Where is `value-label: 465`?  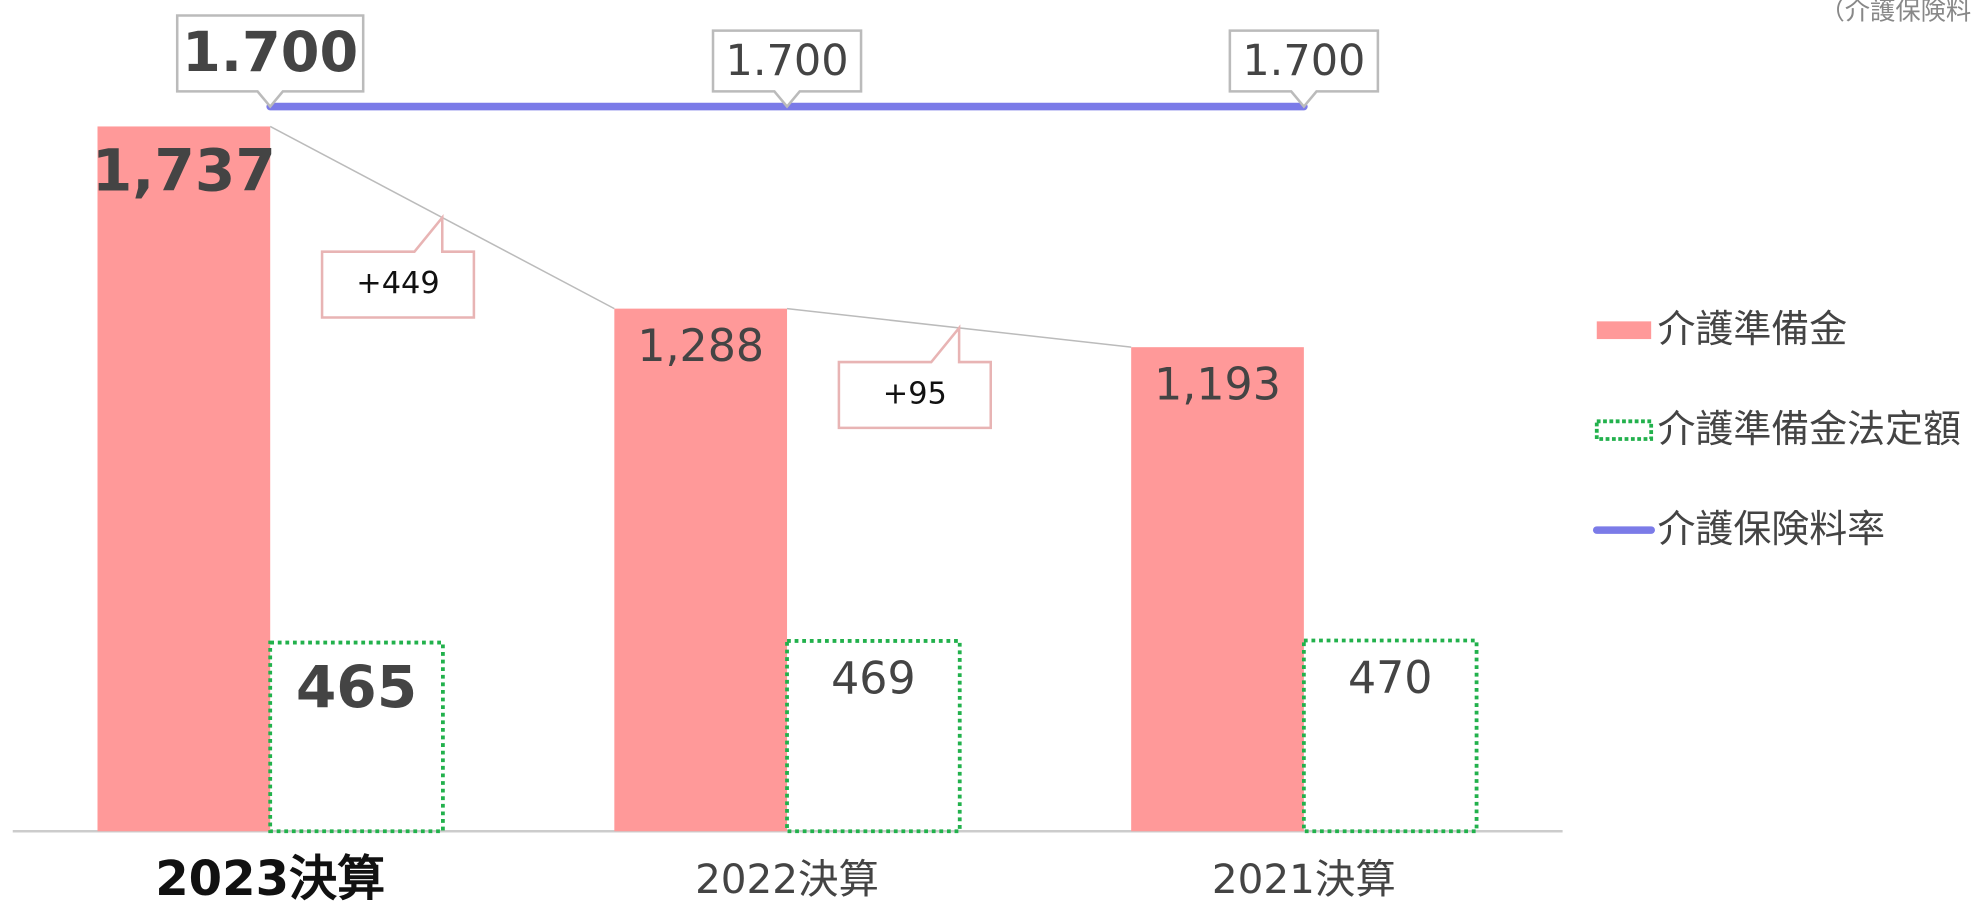 value-label: 465 is located at coordinates (356, 687).